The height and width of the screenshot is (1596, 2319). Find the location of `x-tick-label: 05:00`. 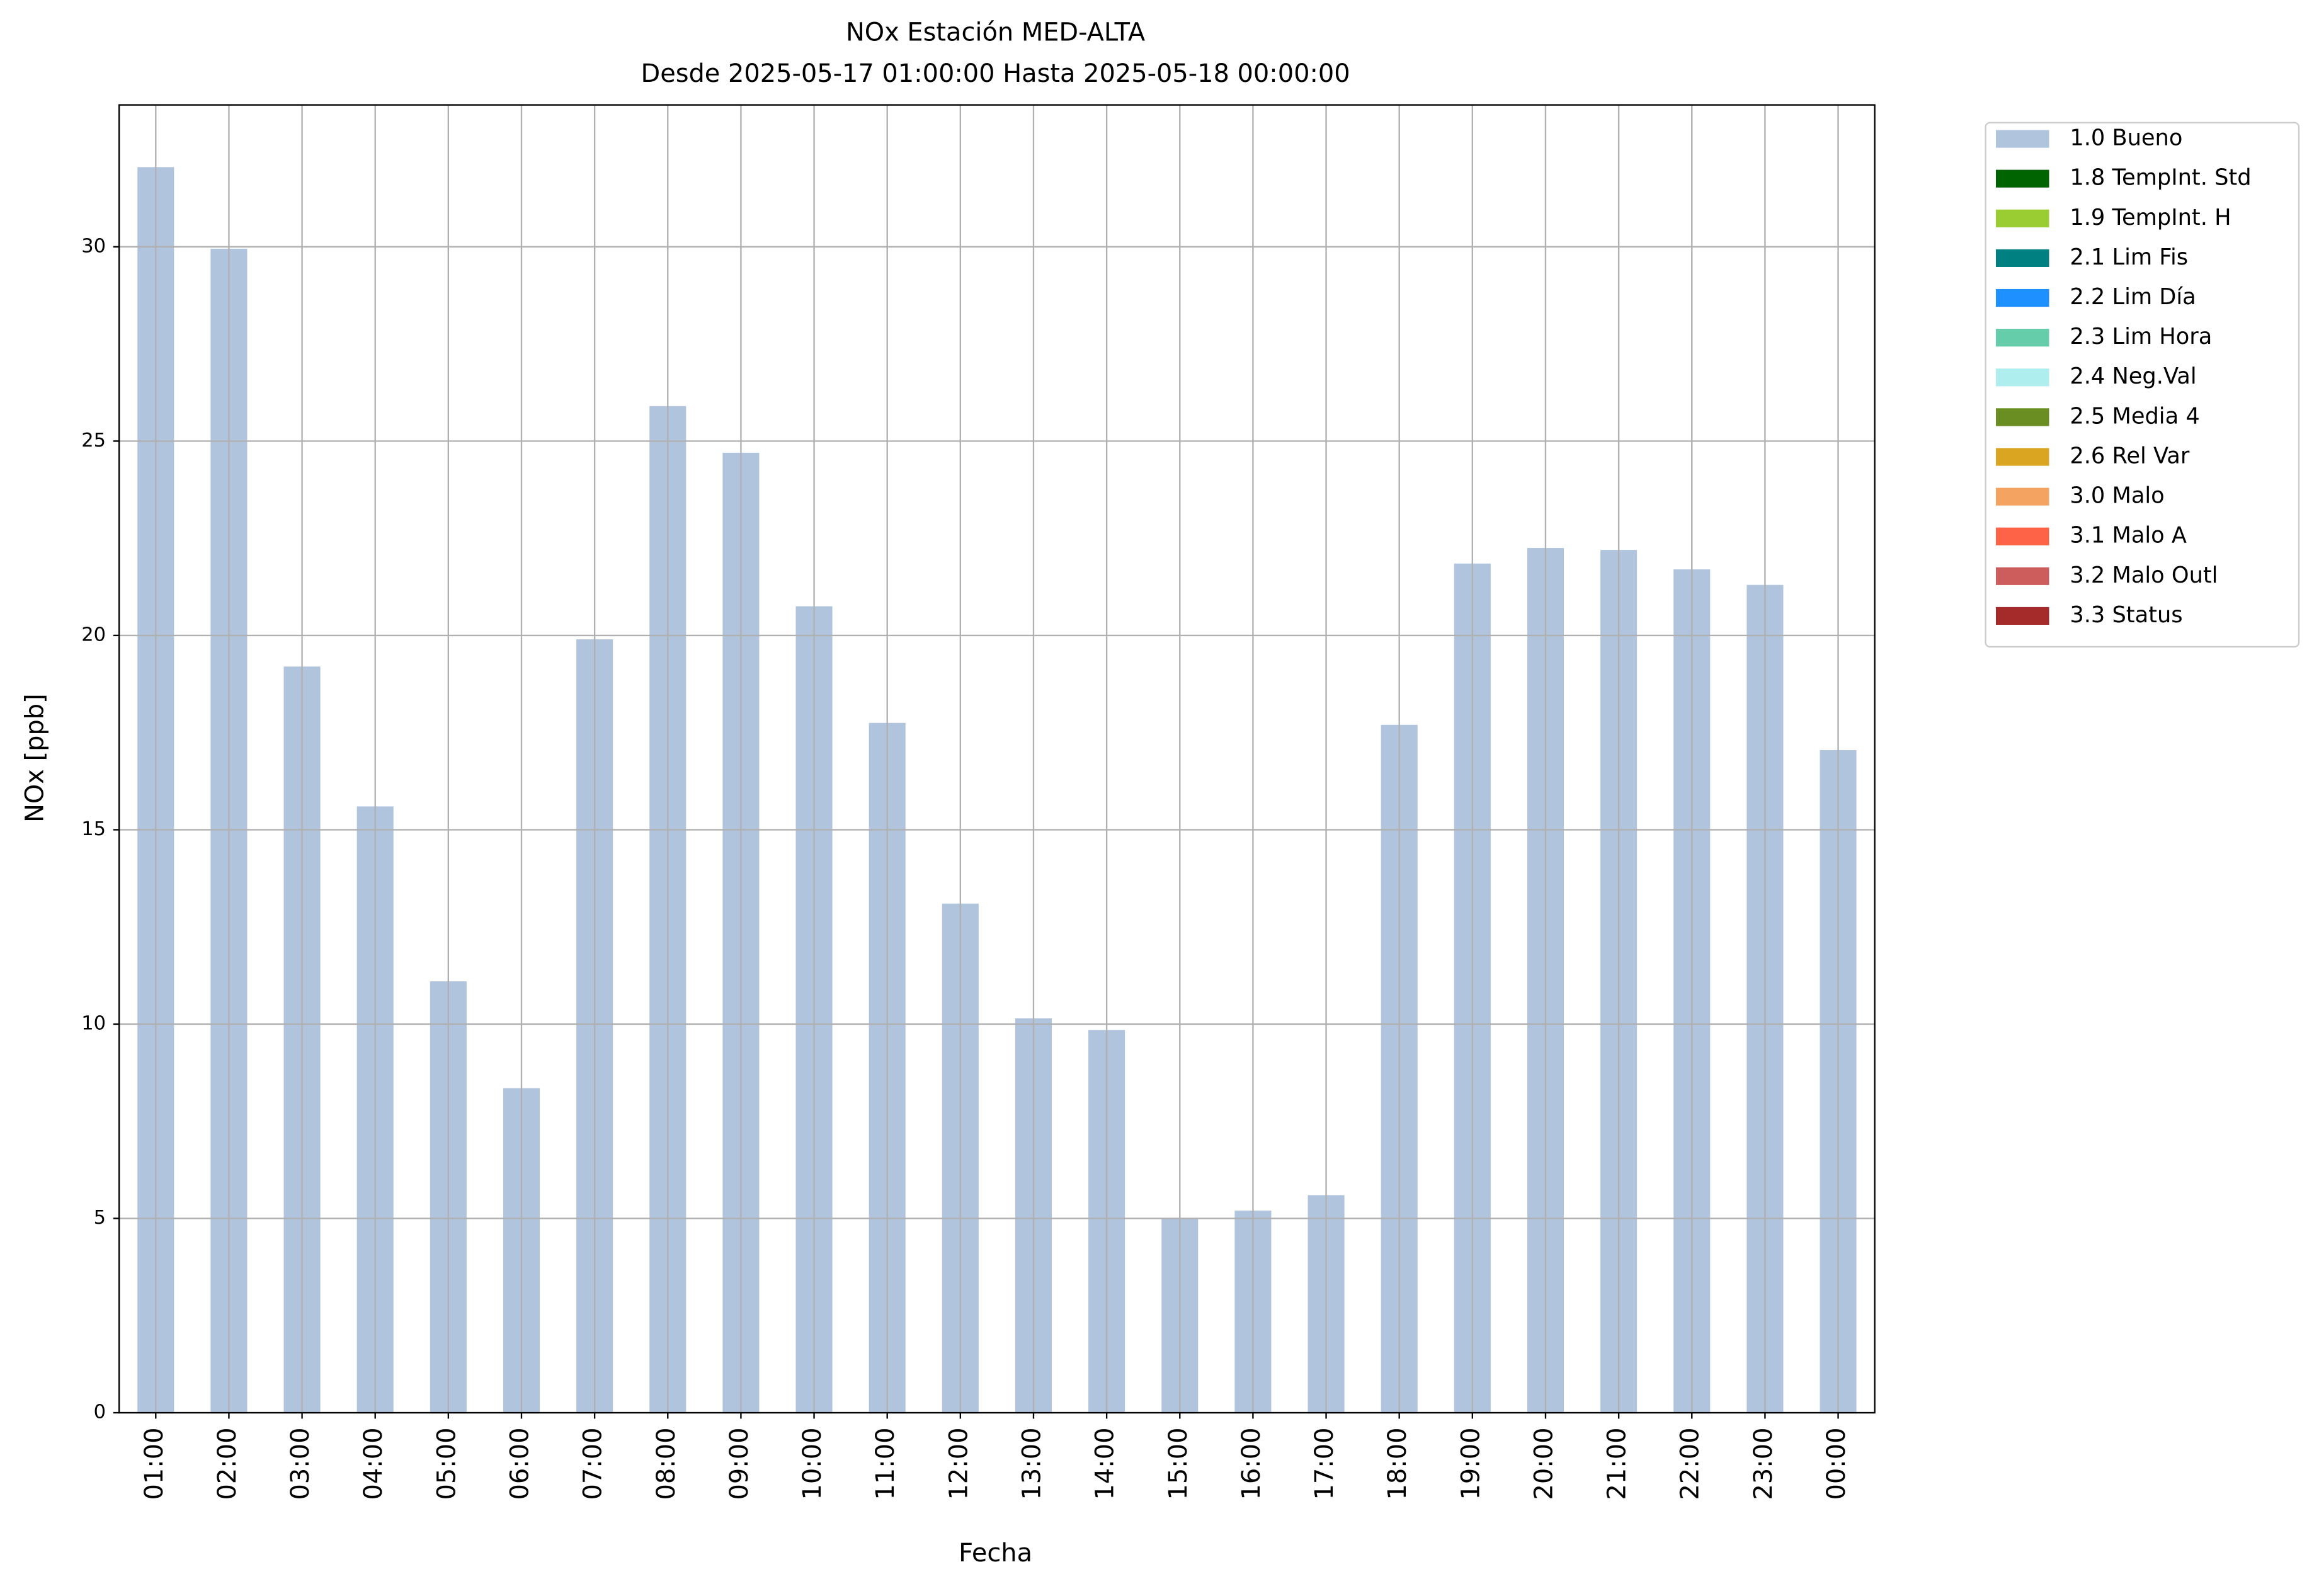

x-tick-label: 05:00 is located at coordinates (446, 1464).